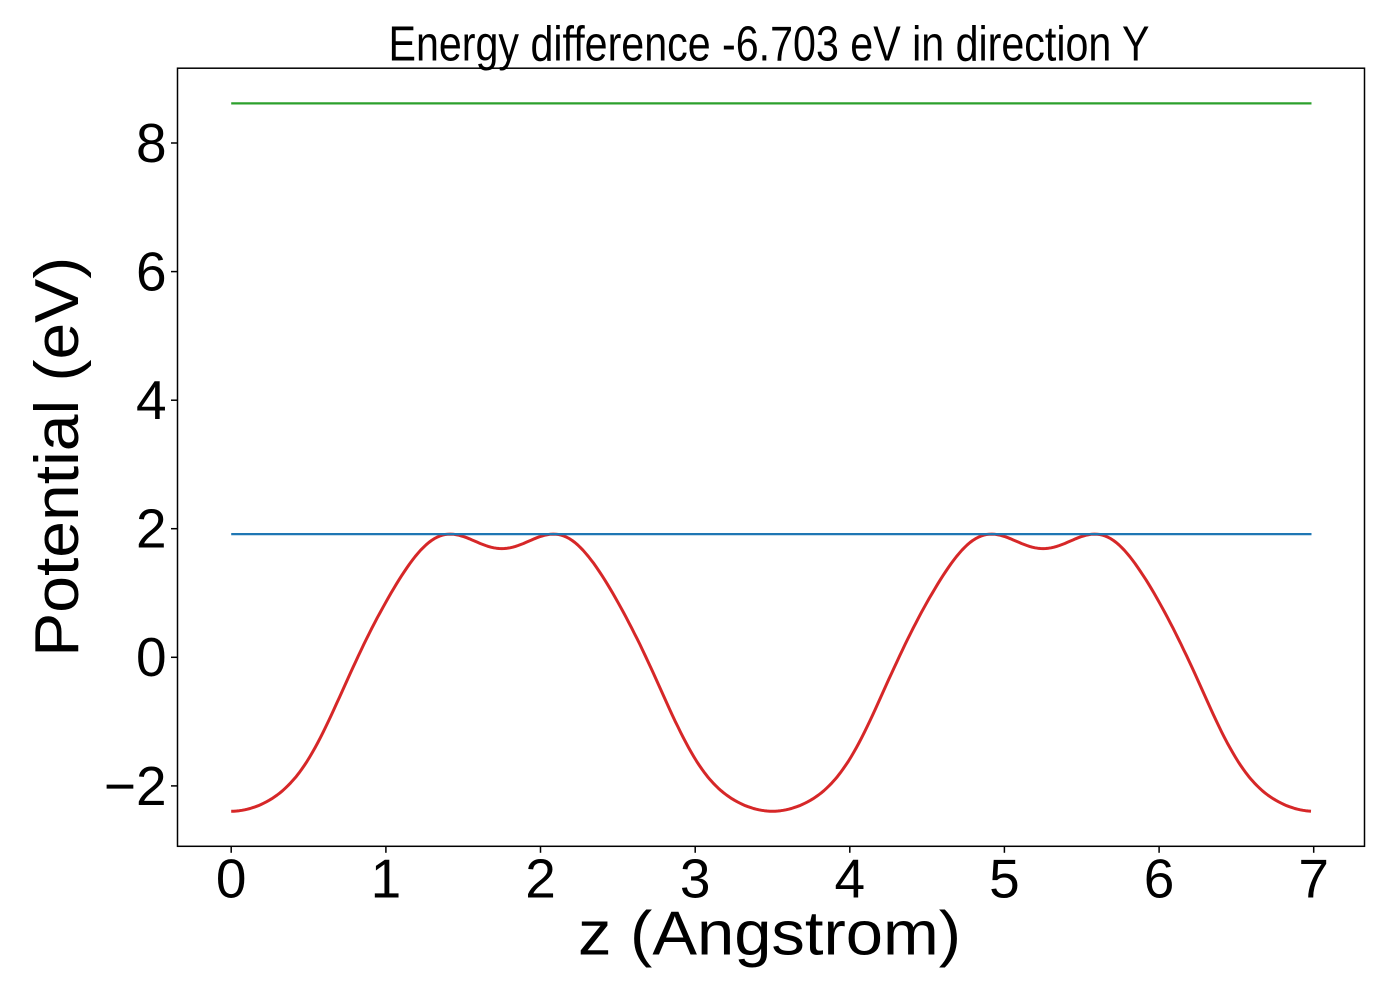  I want to click on svg-text: z (Angstrom), so click(769, 934).